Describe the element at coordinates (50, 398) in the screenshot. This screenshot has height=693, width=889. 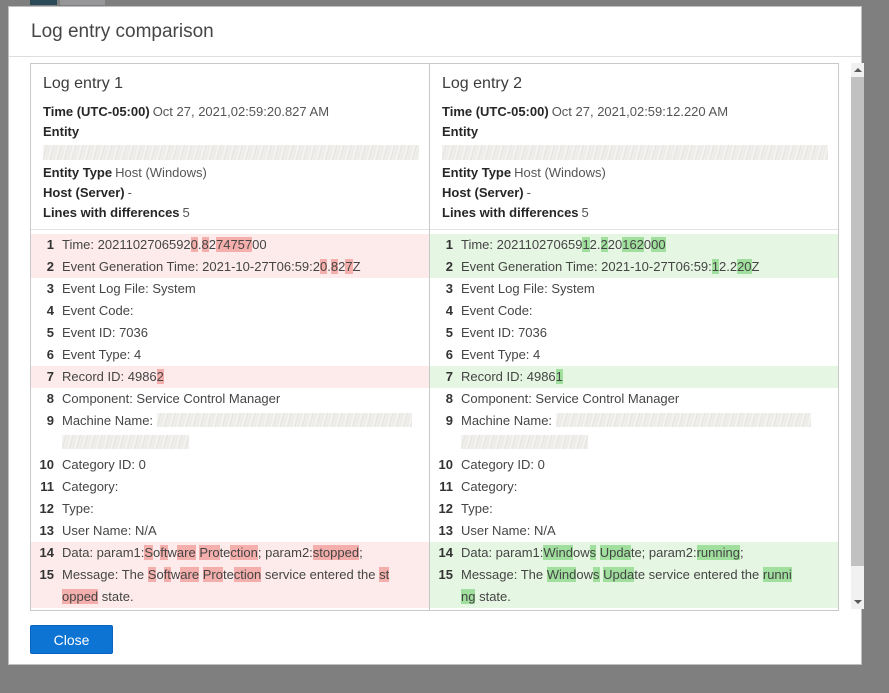
I see `line-number: 8` at that location.